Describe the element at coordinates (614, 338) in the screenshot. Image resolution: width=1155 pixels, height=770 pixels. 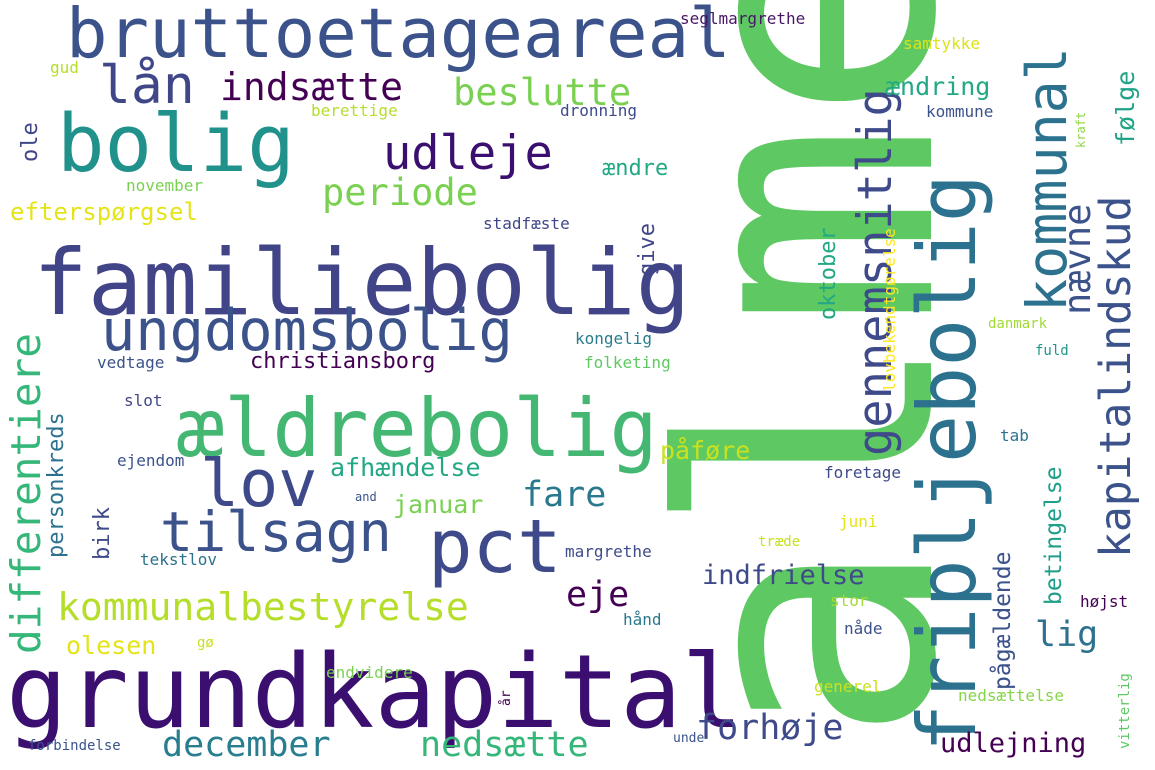
I see `word-kongelig: kongelig` at that location.